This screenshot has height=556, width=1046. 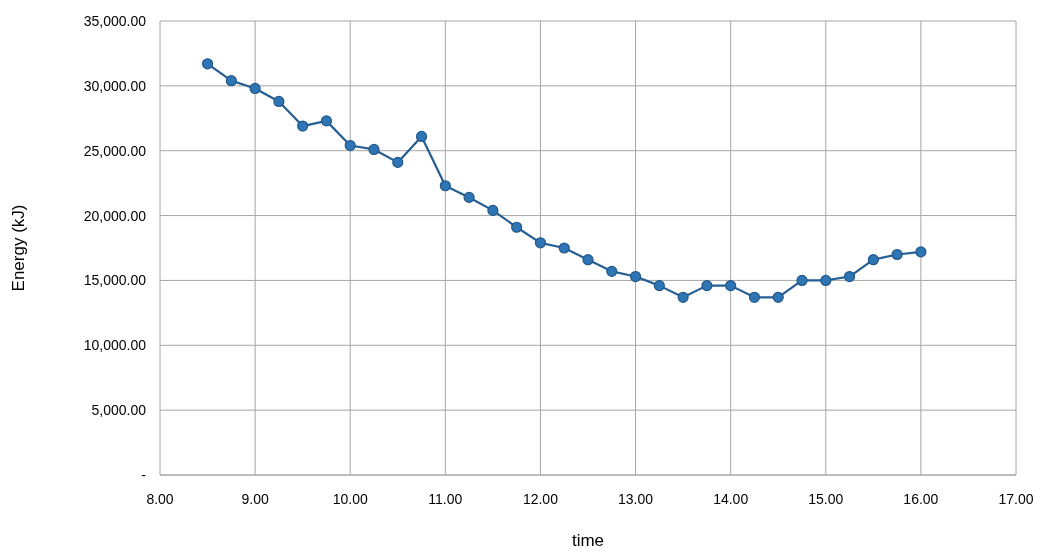 I want to click on x-tick-label: 11.00, so click(x=445, y=499).